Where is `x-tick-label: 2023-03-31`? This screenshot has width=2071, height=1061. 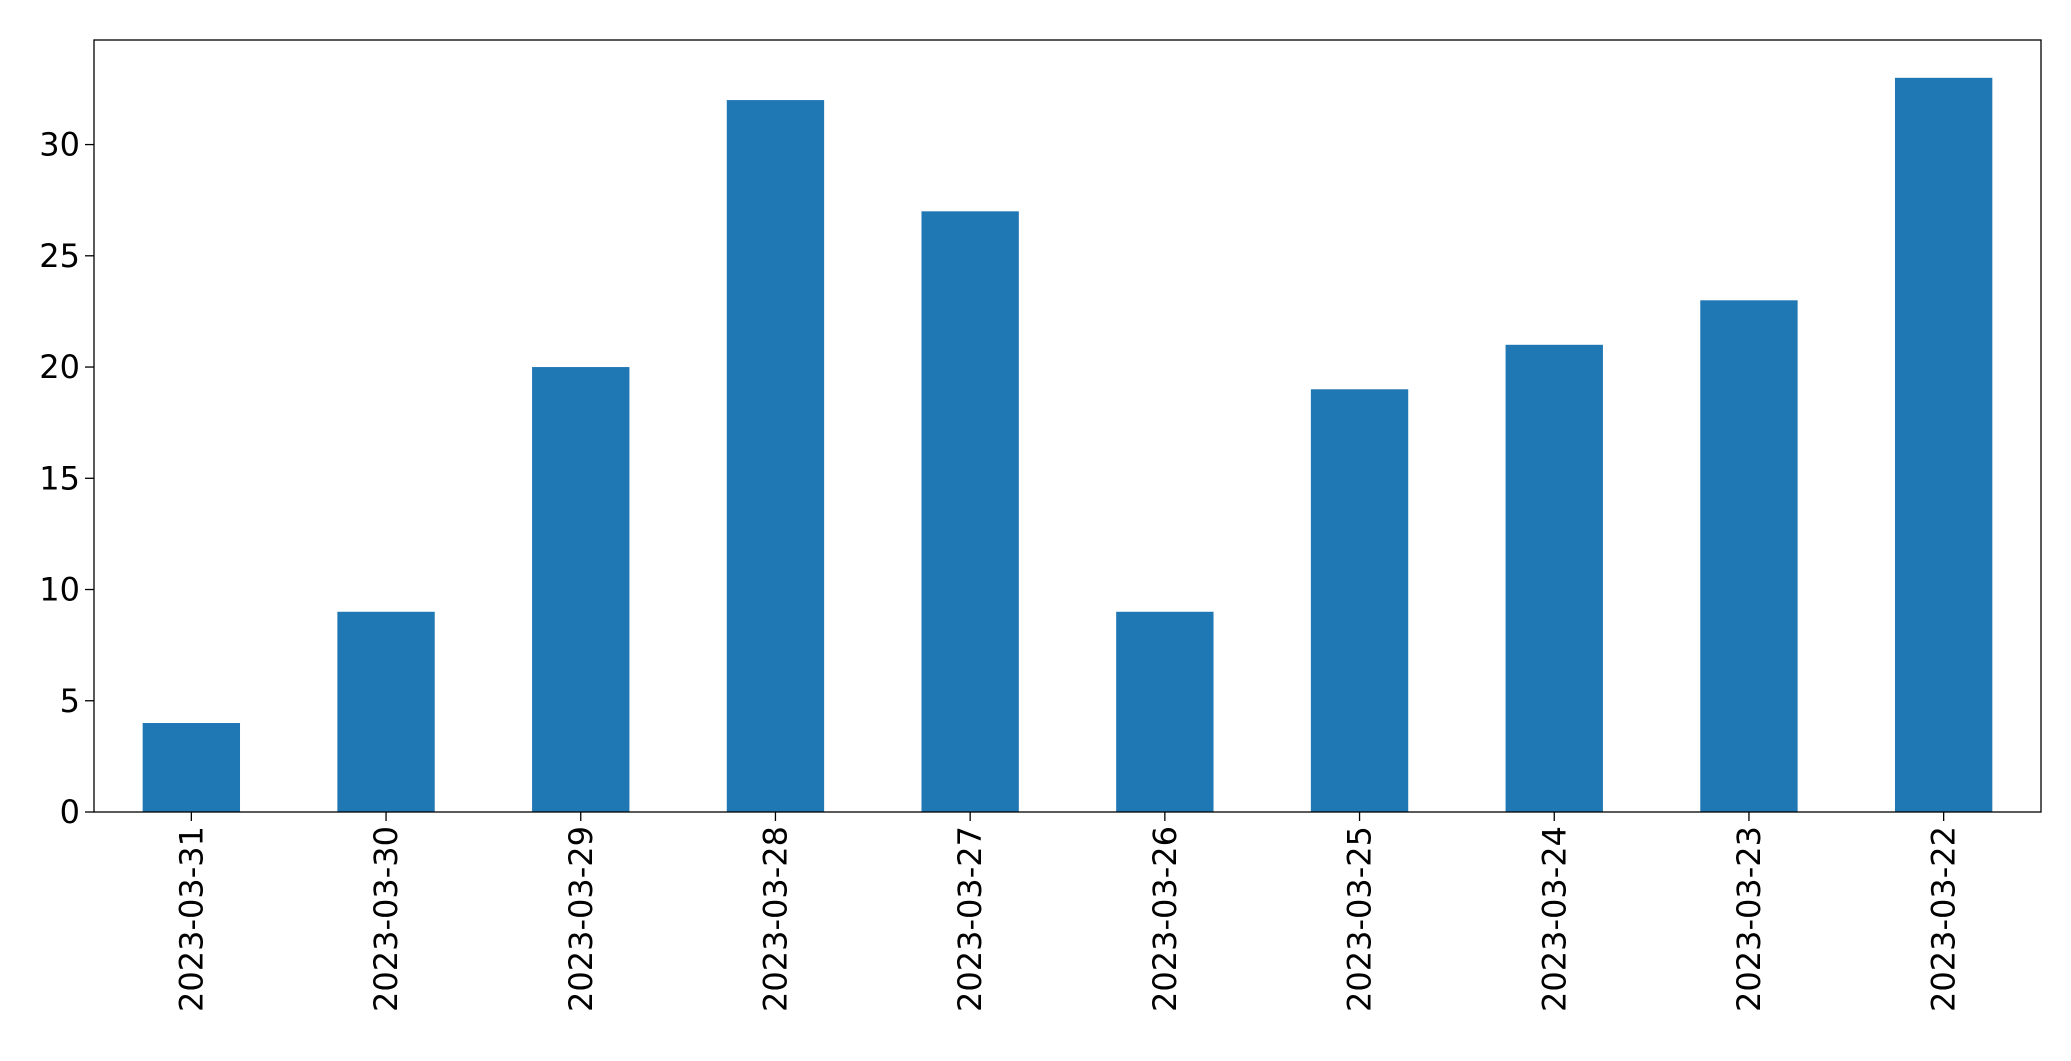 x-tick-label: 2023-03-31 is located at coordinates (191, 919).